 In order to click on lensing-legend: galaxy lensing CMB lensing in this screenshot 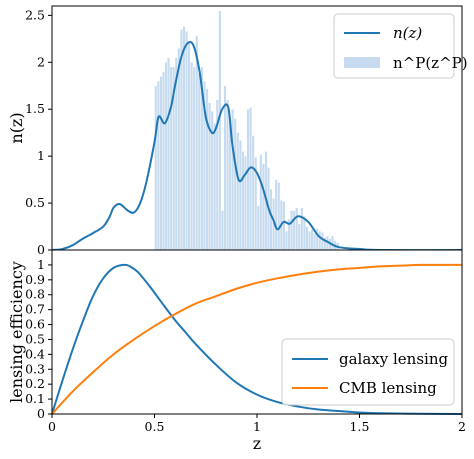, I will do `click(368, 372)`.